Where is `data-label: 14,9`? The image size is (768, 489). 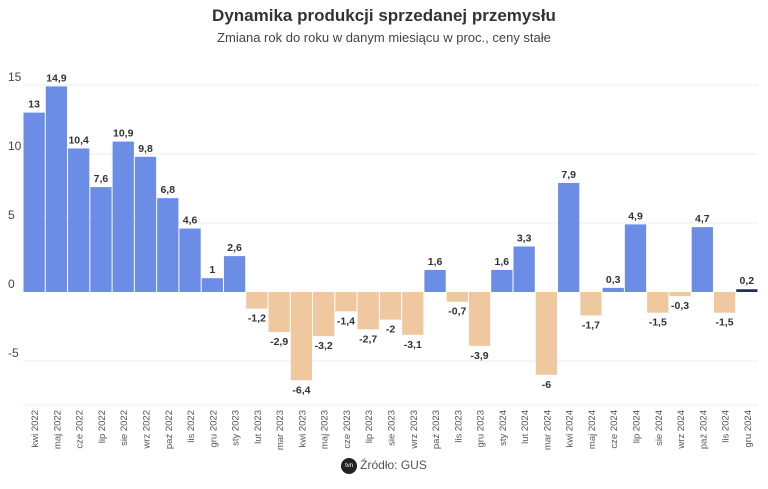
data-label: 14,9 is located at coordinates (56, 78).